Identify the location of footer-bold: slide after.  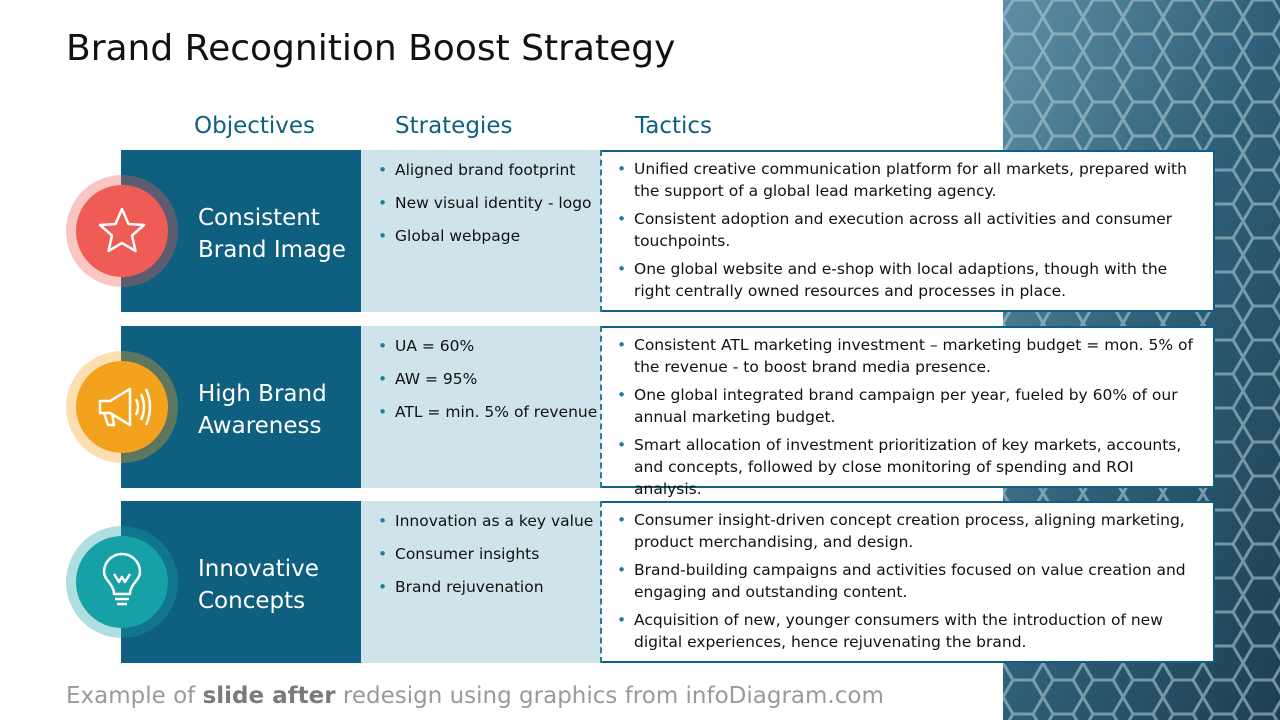
(269, 696).